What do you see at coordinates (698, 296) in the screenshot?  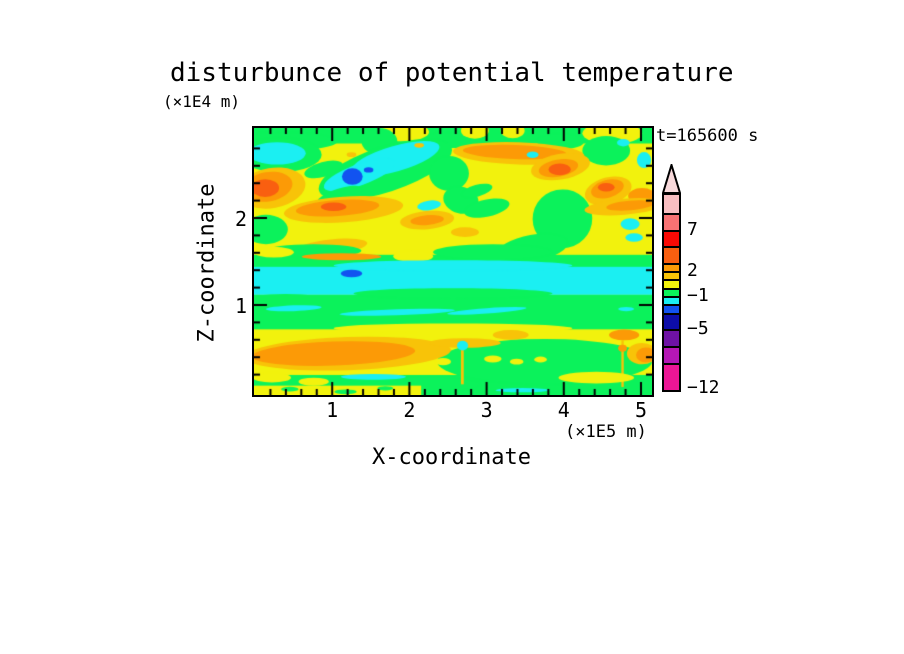 I see `colorbar-value-label: −1` at bounding box center [698, 296].